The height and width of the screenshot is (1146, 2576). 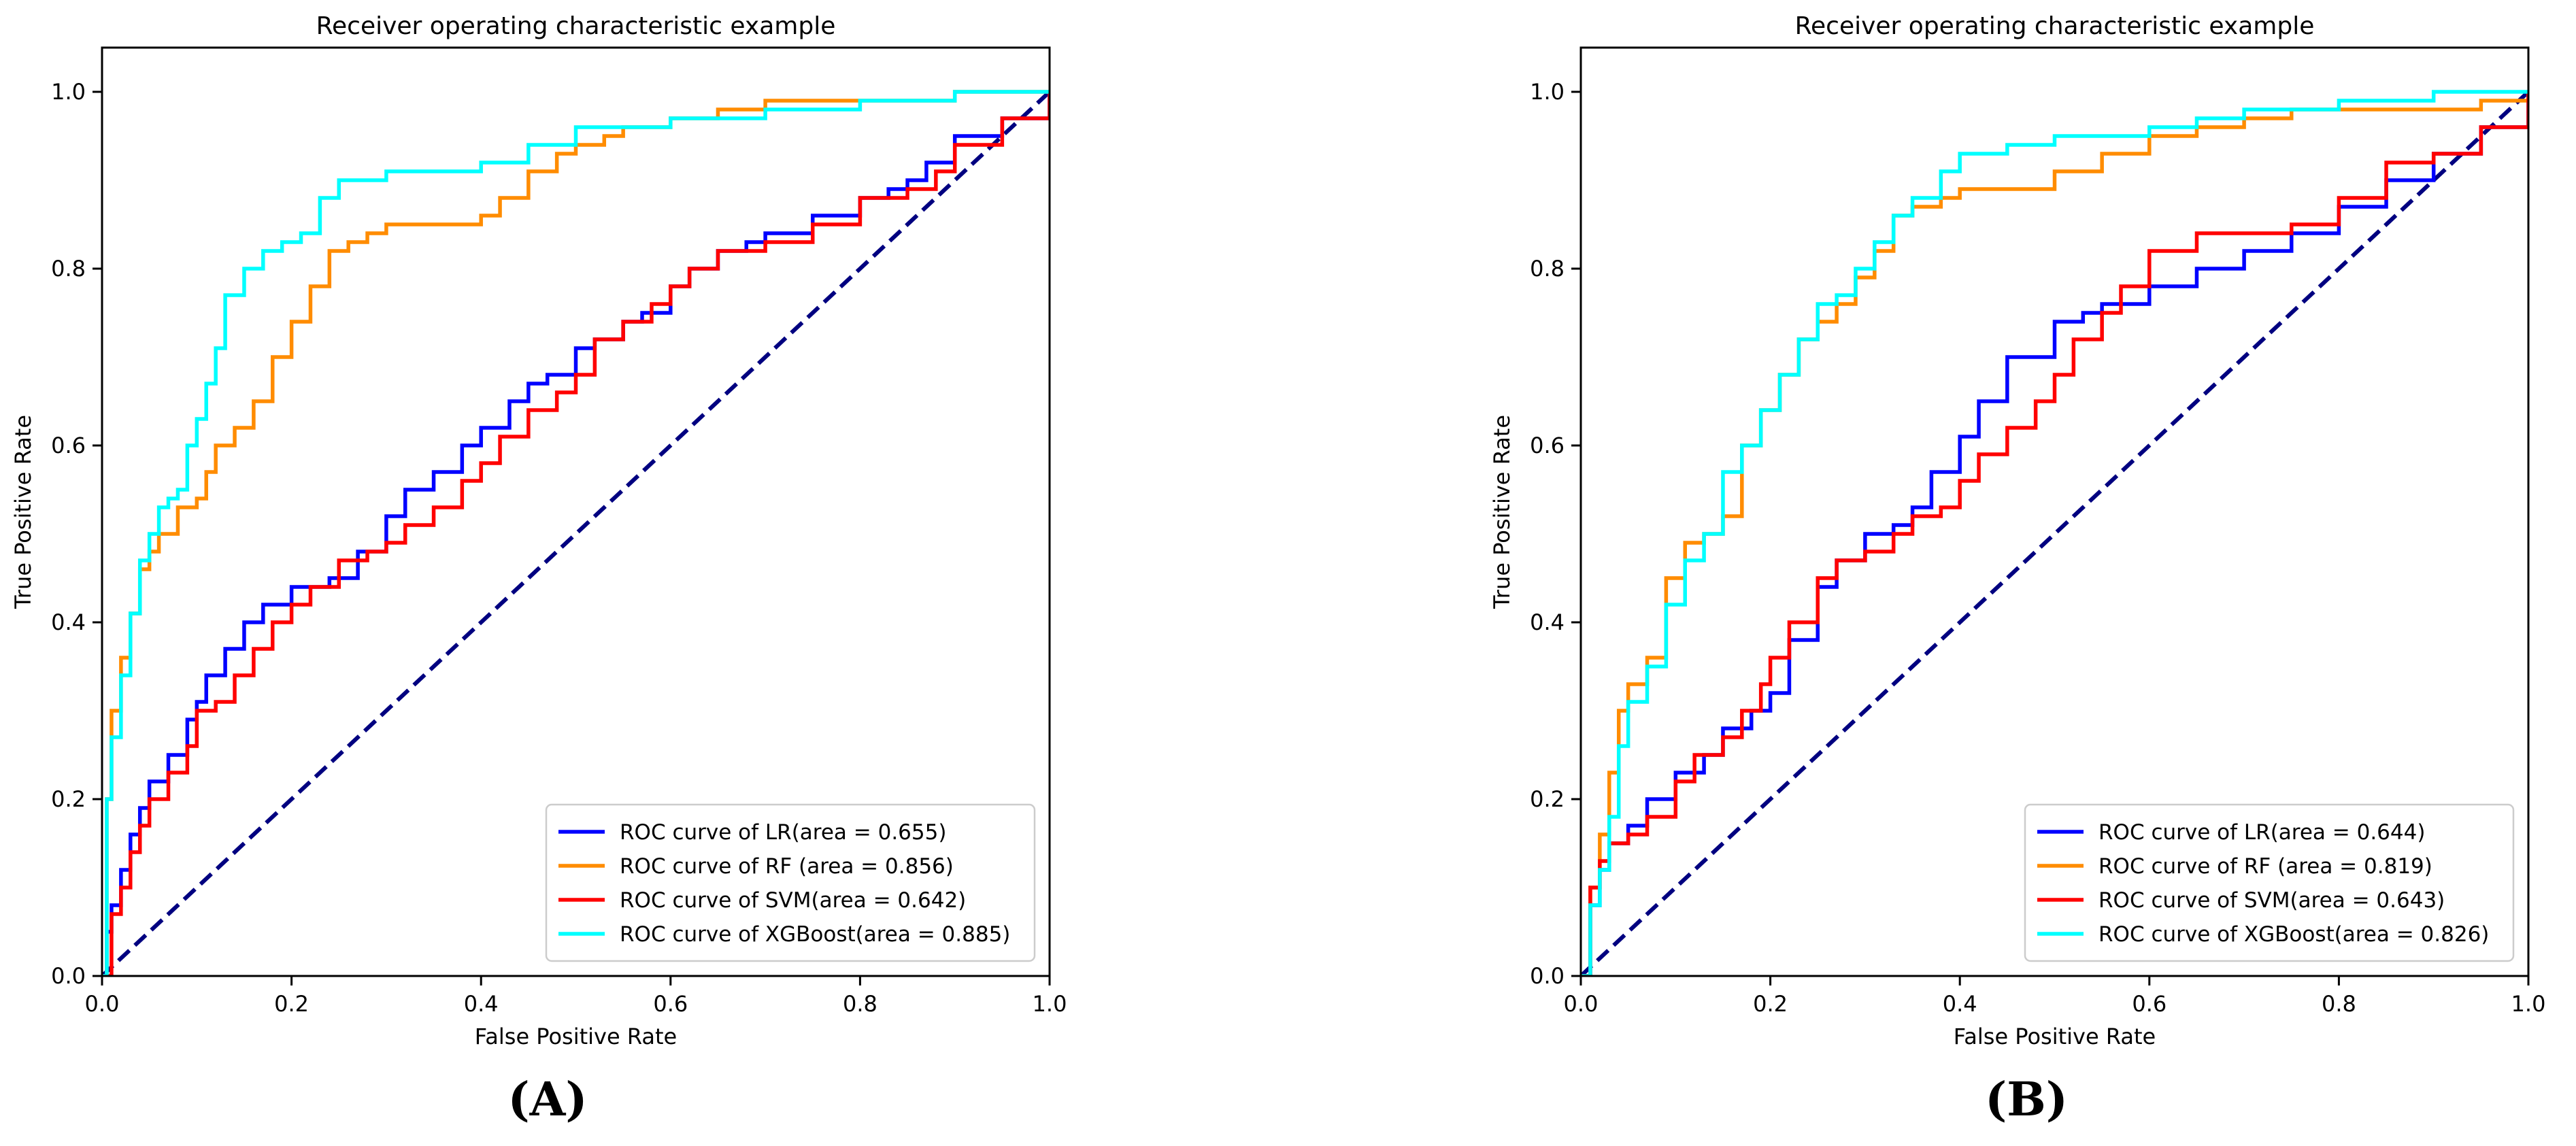 I want to click on panel-label: (A), so click(x=547, y=1100).